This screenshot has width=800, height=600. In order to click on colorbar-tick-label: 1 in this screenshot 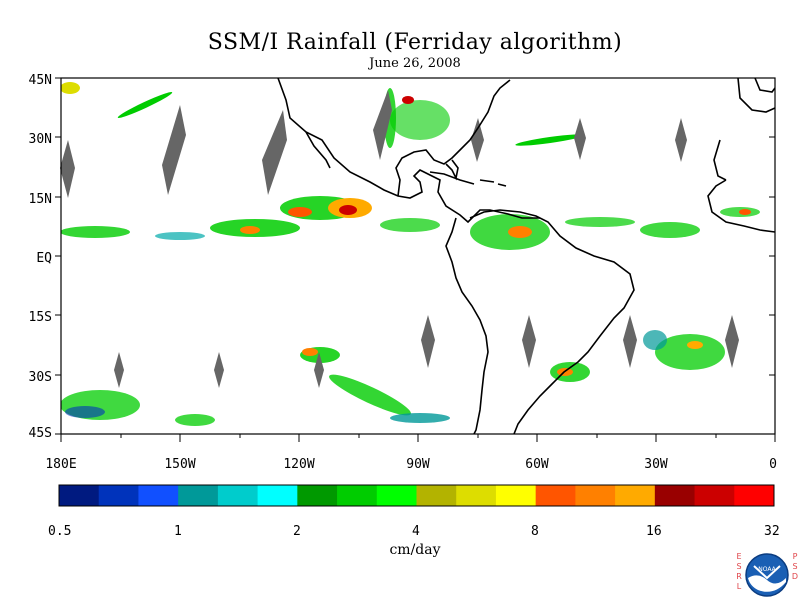, I will do `click(178, 531)`.